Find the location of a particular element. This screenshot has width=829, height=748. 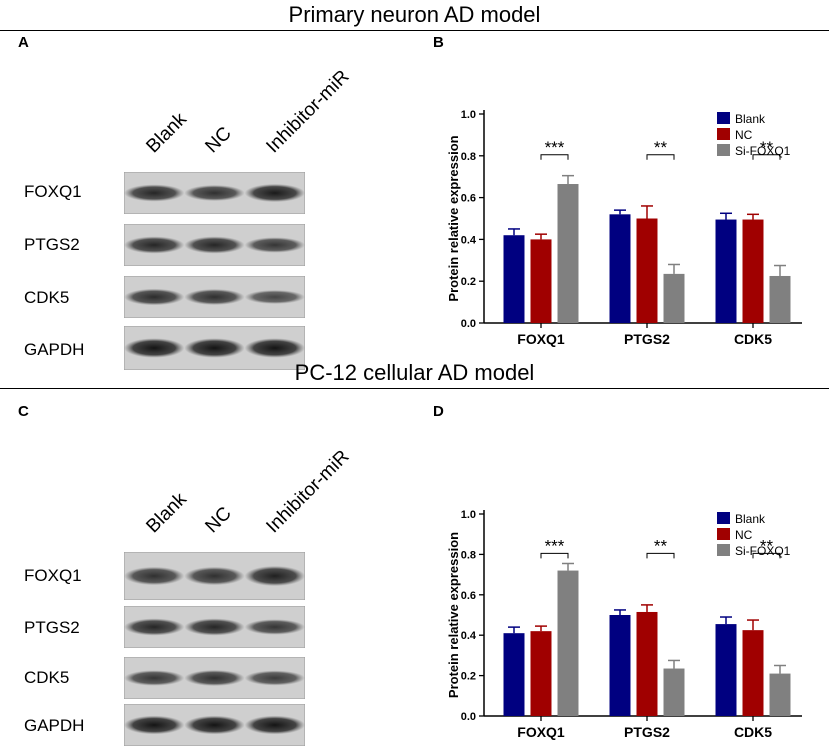

panel-letter-b: B is located at coordinates (438, 42).